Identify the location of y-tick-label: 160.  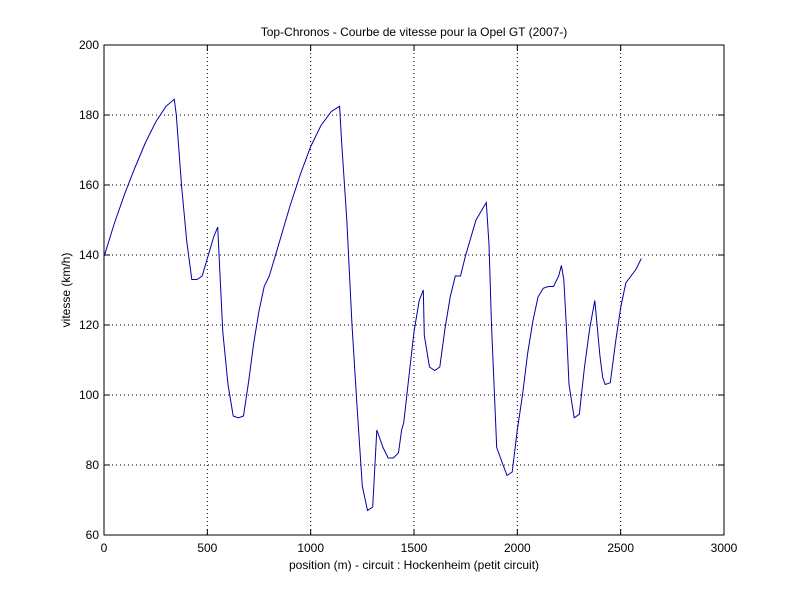
(89, 185).